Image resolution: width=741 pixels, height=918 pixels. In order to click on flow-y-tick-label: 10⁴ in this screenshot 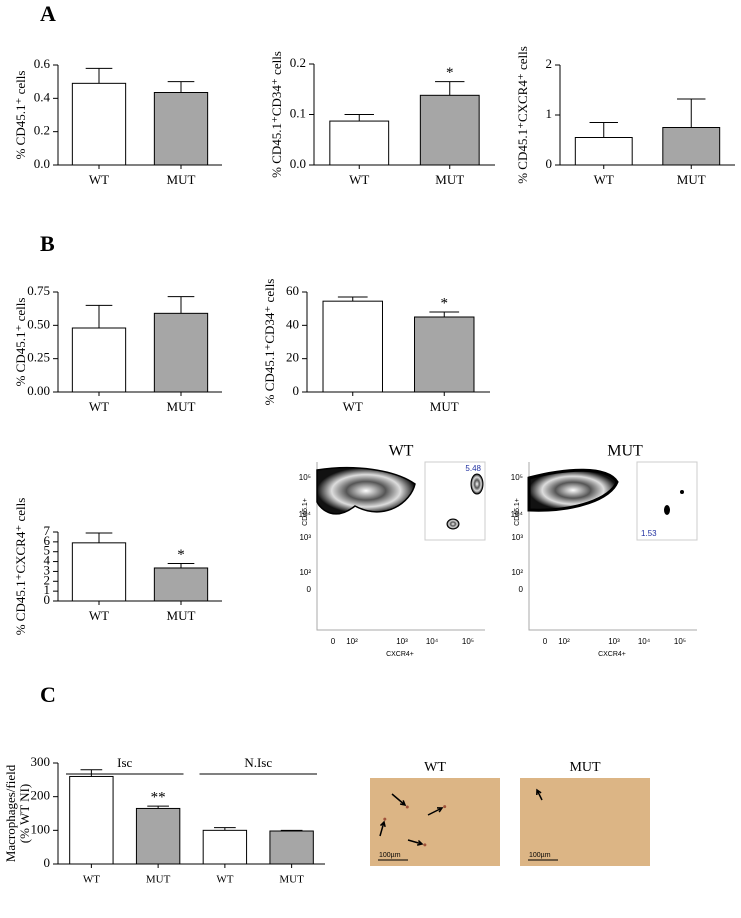, I will do `click(305, 514)`.